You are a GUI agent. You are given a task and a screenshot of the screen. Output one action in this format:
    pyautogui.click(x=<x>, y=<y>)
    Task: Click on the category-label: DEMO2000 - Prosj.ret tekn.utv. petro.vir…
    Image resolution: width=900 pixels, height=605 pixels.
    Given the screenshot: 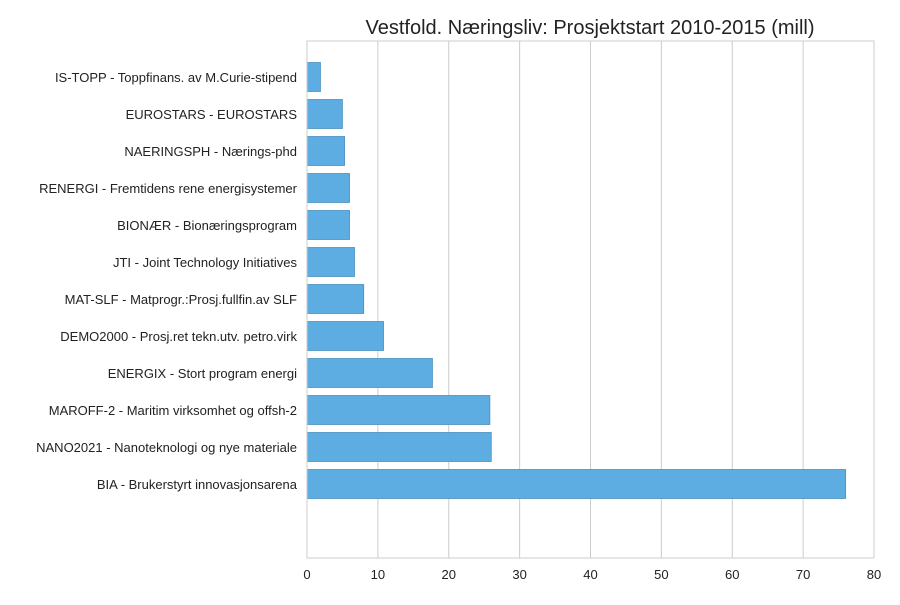 What is the action you would take?
    pyautogui.click(x=178, y=336)
    